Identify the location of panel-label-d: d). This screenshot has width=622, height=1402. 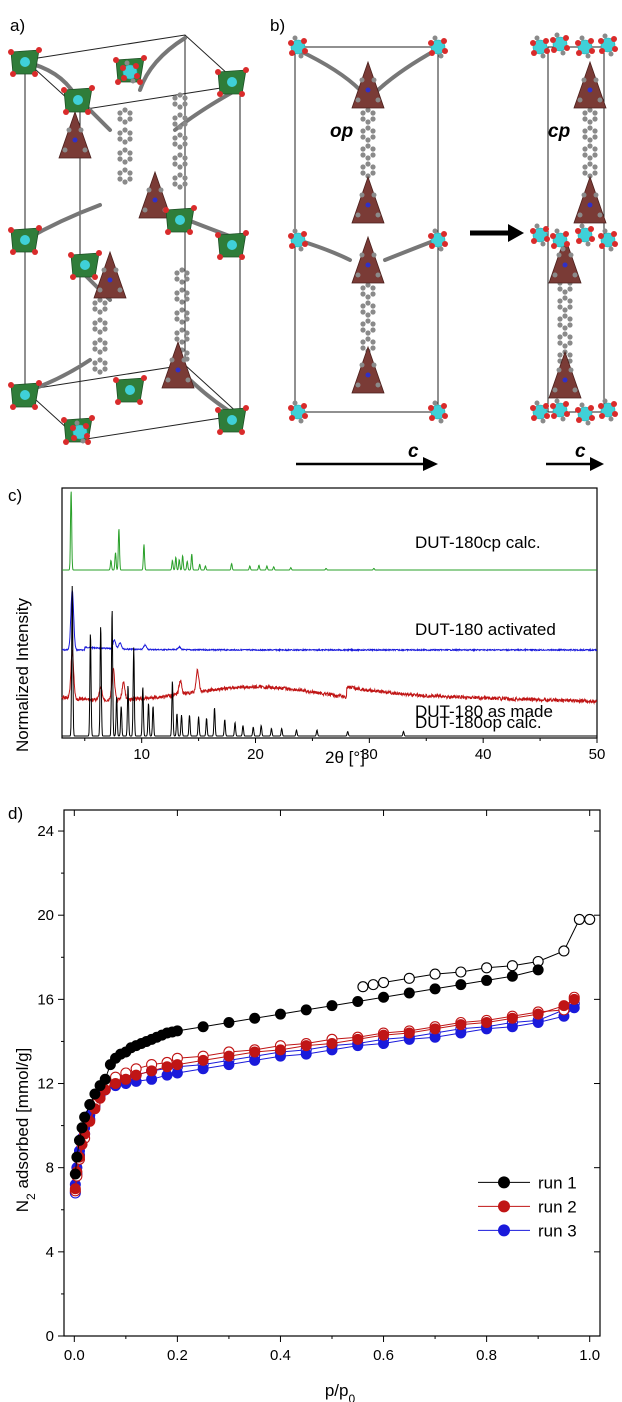
(16, 813).